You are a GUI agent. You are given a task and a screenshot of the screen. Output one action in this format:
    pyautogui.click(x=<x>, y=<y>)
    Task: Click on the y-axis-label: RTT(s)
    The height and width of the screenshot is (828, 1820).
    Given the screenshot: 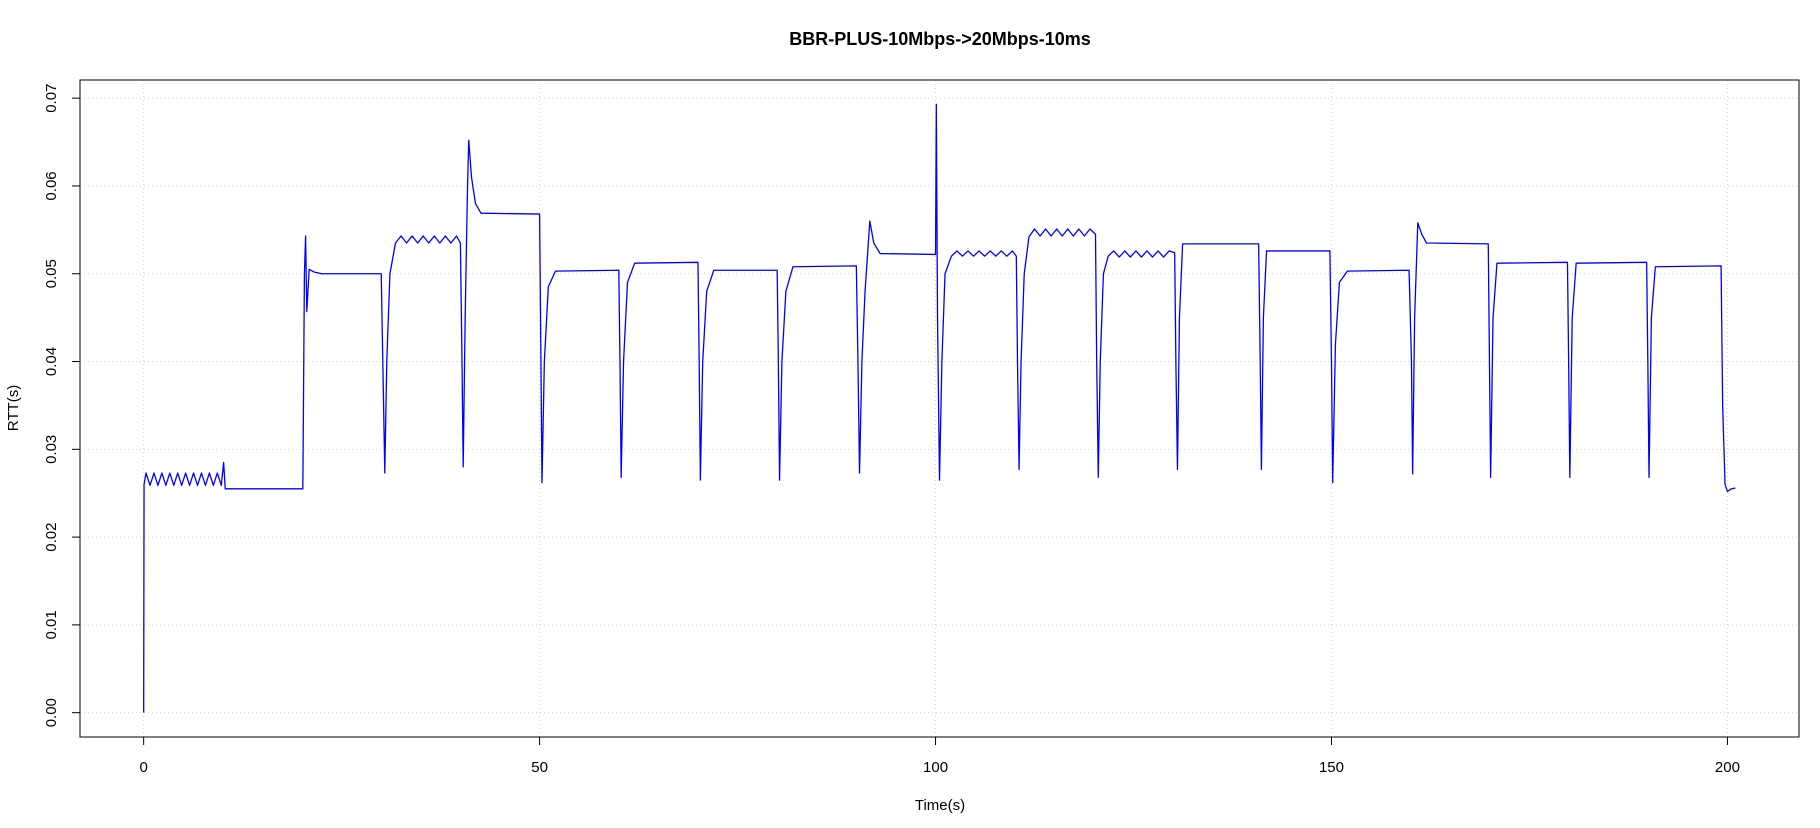 What is the action you would take?
    pyautogui.click(x=13, y=408)
    